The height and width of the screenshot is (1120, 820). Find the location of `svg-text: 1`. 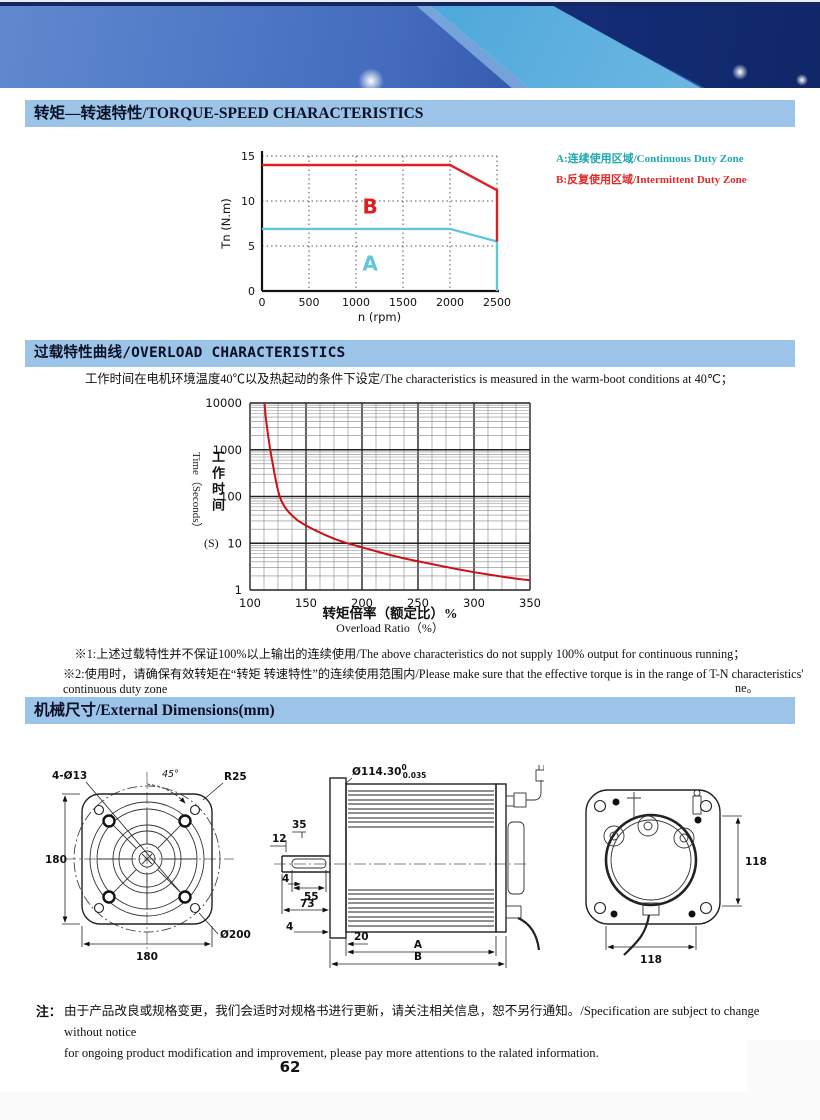

svg-text: 1 is located at coordinates (238, 590).